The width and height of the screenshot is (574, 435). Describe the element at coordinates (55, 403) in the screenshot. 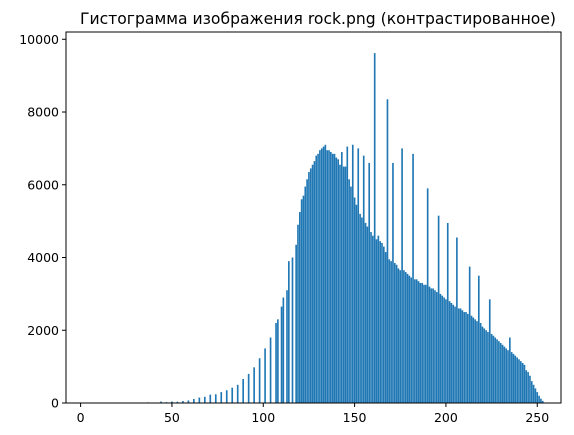

I see `y-tick-label: 0` at that location.